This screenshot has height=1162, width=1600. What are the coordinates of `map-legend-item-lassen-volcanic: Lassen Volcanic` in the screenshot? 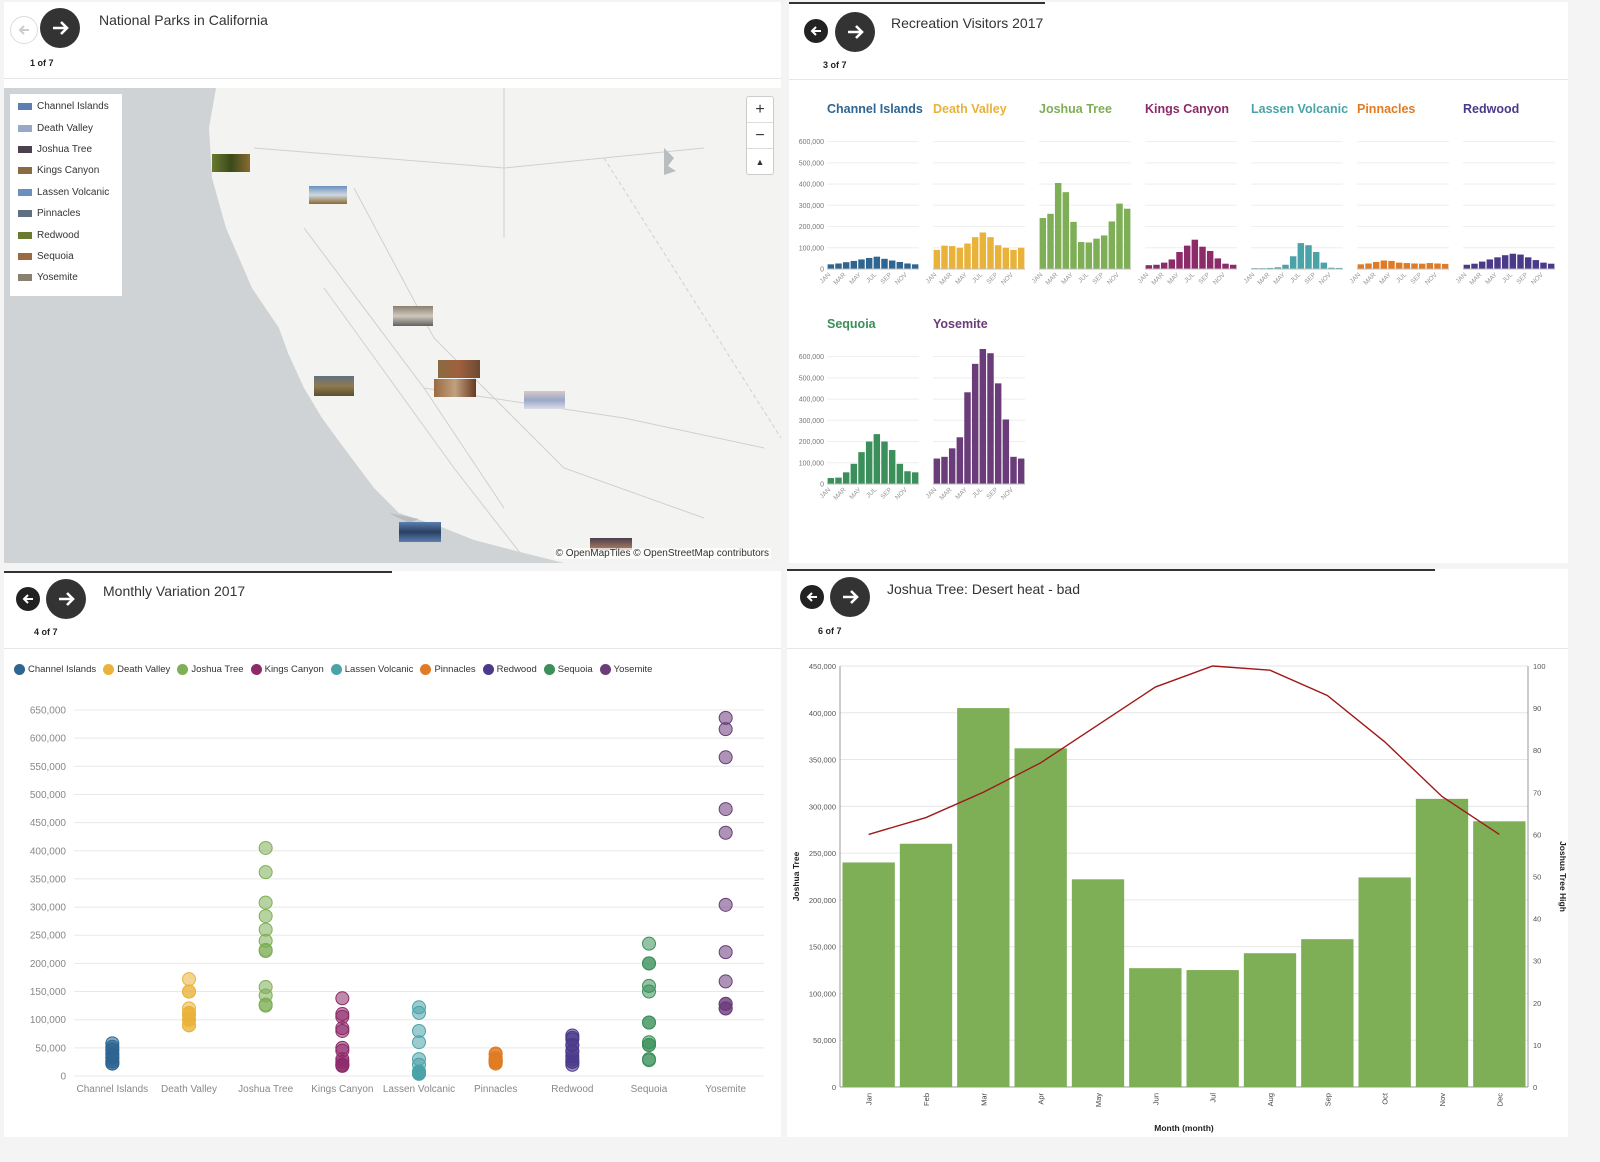 It's located at (66, 192).